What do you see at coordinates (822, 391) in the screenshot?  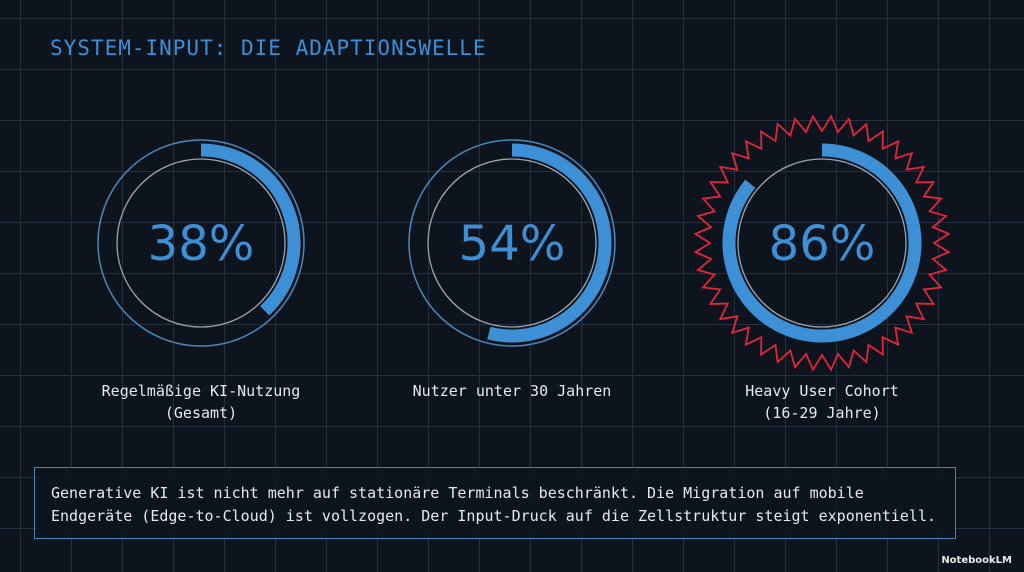 I see `gauge-label: Heavy User Cohort` at bounding box center [822, 391].